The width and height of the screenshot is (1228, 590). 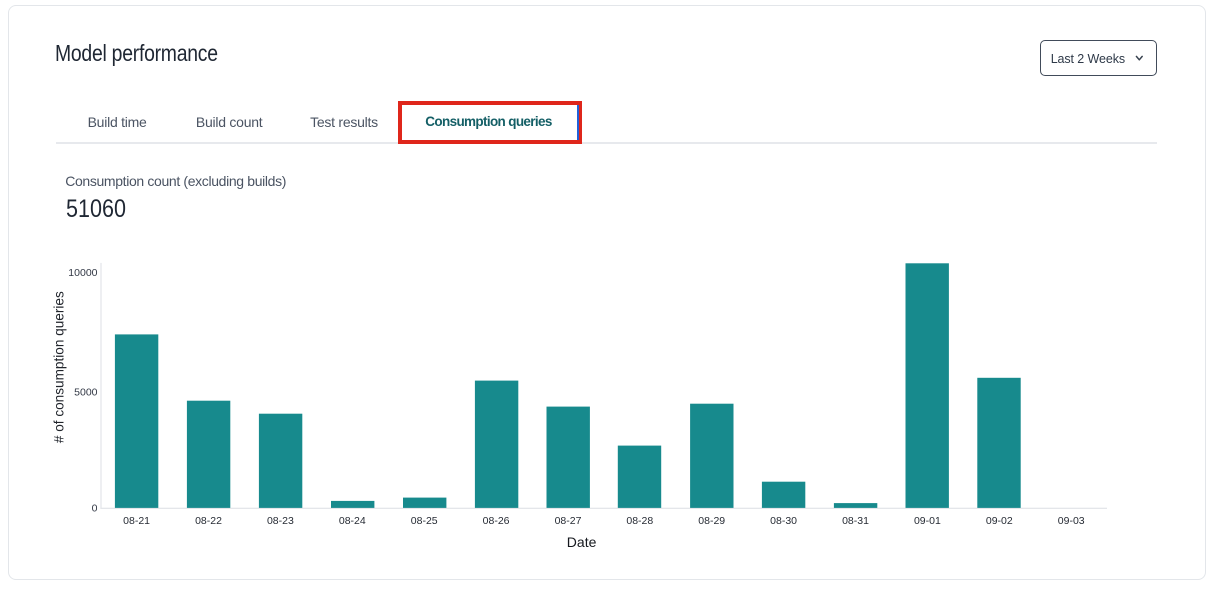 I want to click on svg-text: 09-03, so click(x=1071, y=521).